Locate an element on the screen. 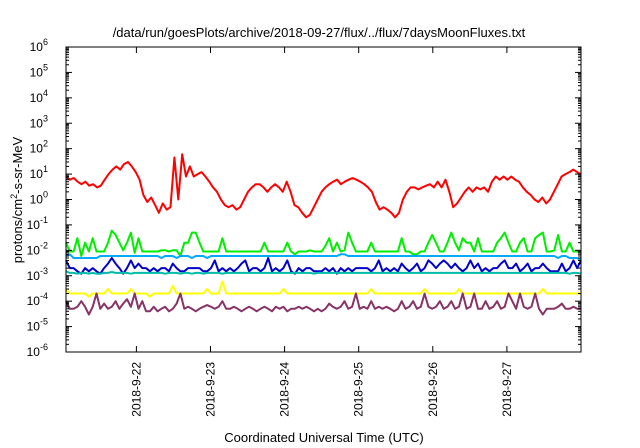 This screenshot has width=640, height=448. x-tick-label: 2018-9-26 is located at coordinates (433, 389).